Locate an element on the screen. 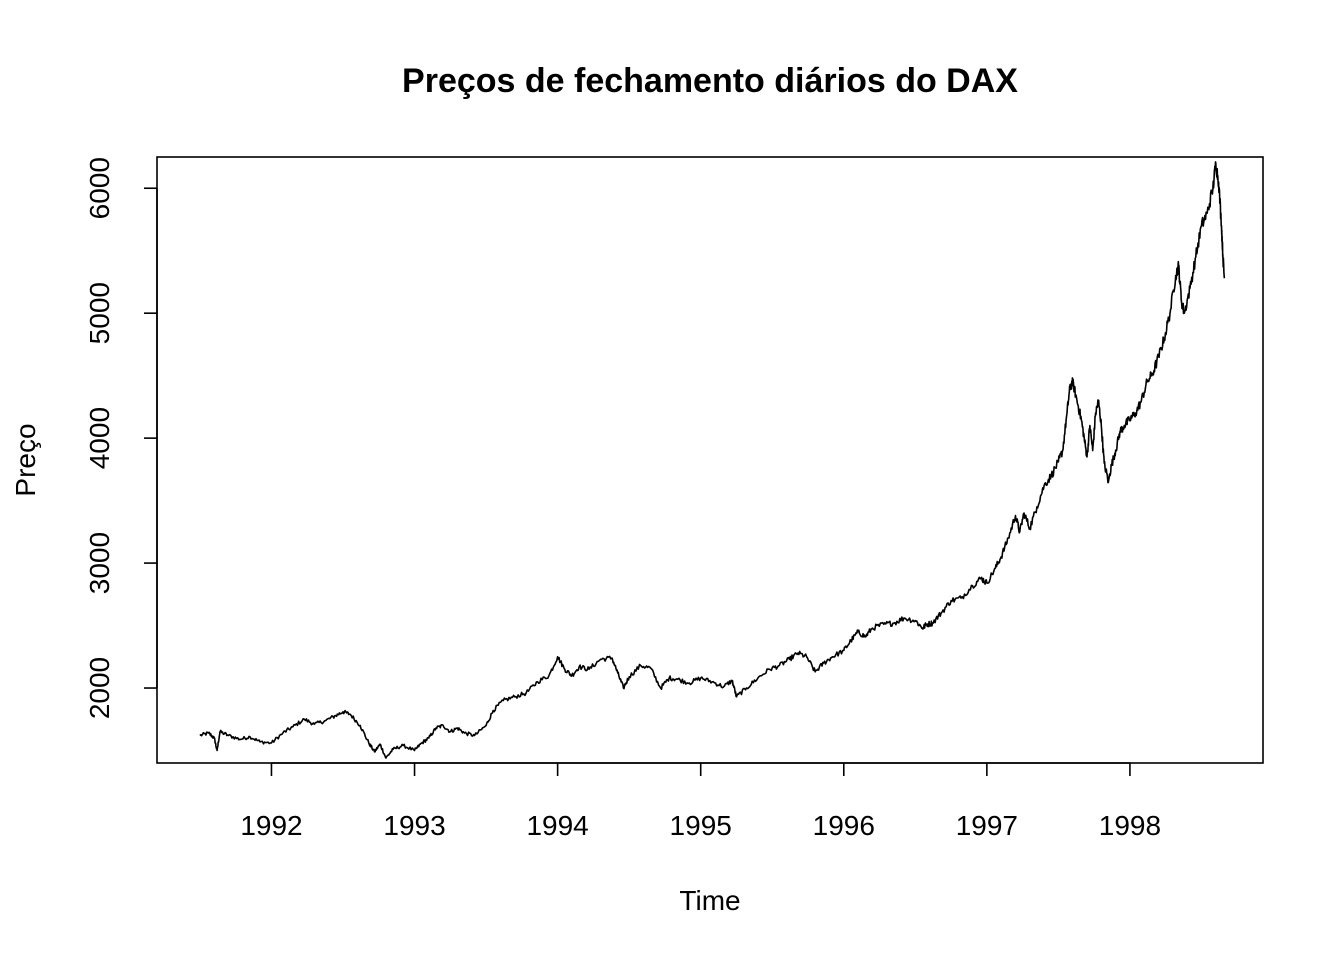 The width and height of the screenshot is (1344, 960). x-tick-label: 1995 is located at coordinates (701, 825).